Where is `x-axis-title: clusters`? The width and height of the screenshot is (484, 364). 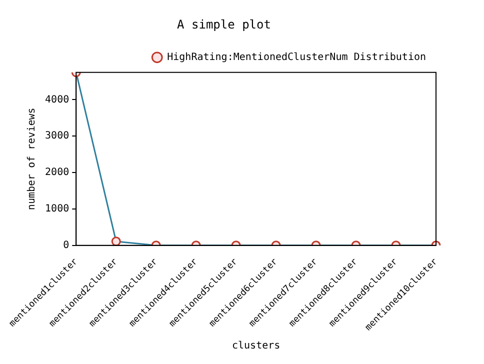 x-axis-title: clusters is located at coordinates (256, 346).